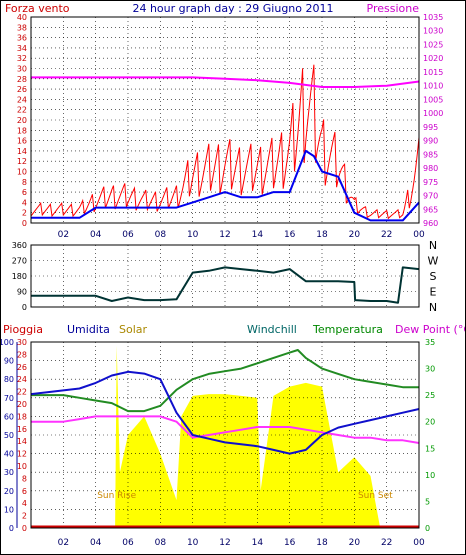 The height and width of the screenshot is (555, 466). I want to click on pressure-y-tick: 990, so click(430, 141).